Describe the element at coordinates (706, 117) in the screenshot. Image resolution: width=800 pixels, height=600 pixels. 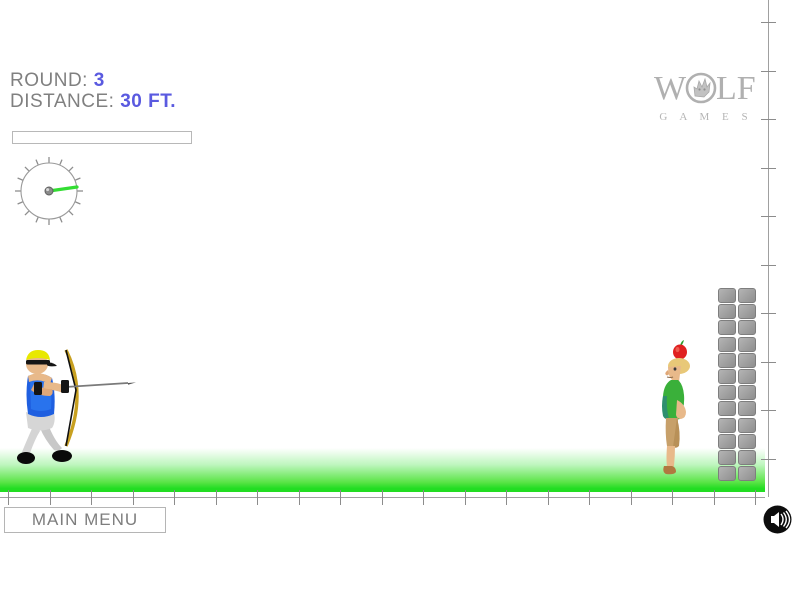
I see `logo-subtitle: G A M E S` at that location.